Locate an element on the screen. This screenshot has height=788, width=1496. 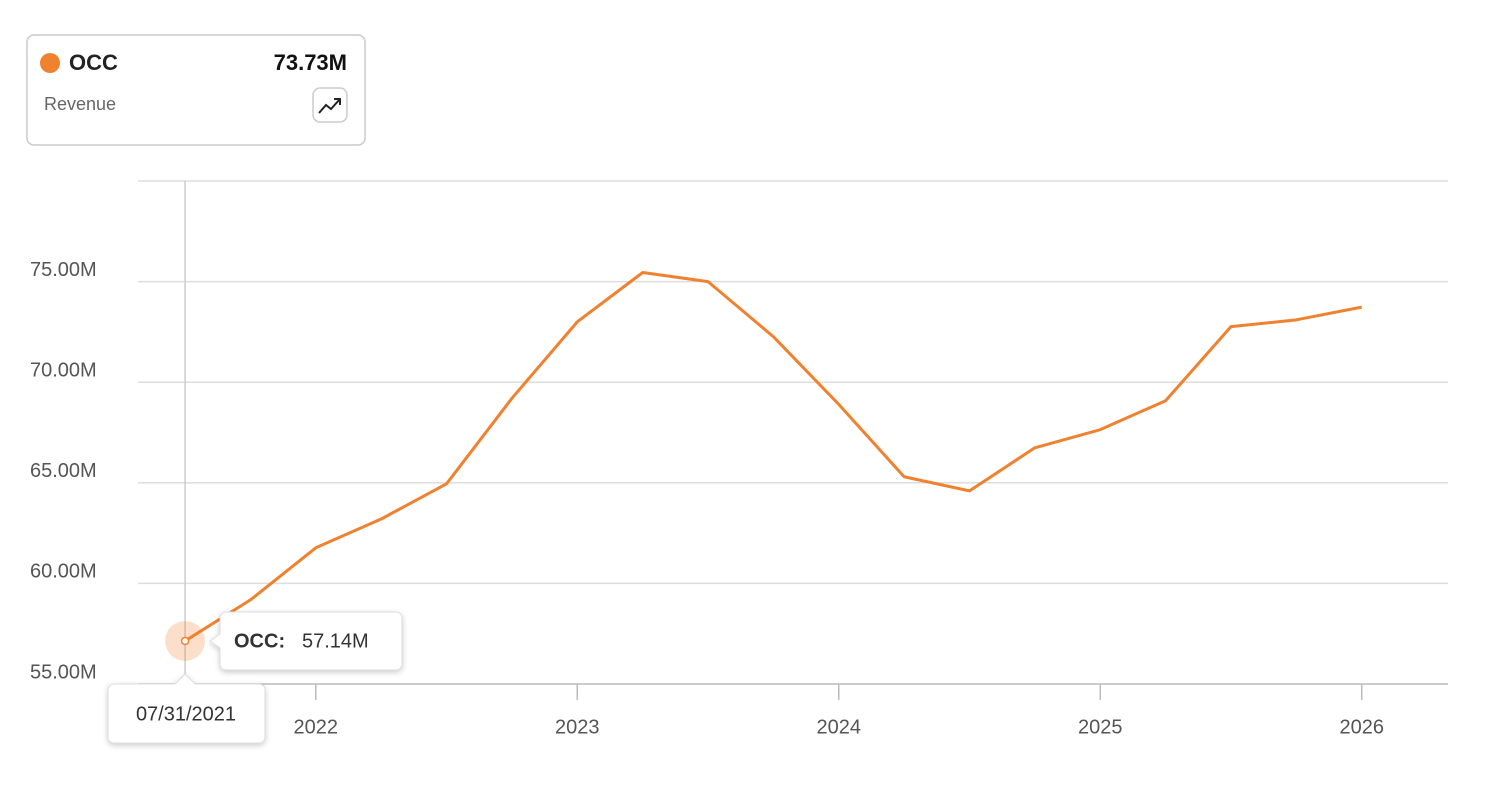
tooltip-value: 57.14M is located at coordinates (335, 641).